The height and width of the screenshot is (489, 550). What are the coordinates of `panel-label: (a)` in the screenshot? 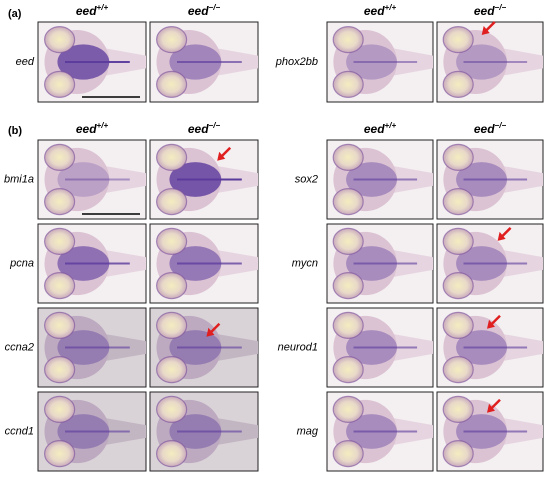 It's located at (15, 14).